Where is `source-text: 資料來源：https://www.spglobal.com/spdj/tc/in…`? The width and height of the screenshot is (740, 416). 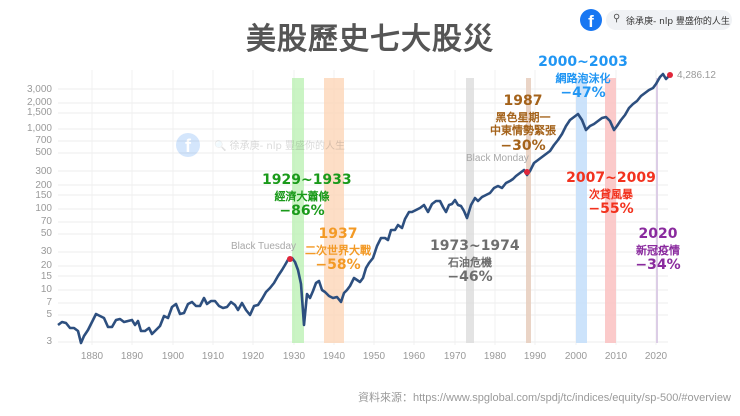 source-text: 資料來源：https://www.spglobal.com/spdj/tc/in… is located at coordinates (544, 398).